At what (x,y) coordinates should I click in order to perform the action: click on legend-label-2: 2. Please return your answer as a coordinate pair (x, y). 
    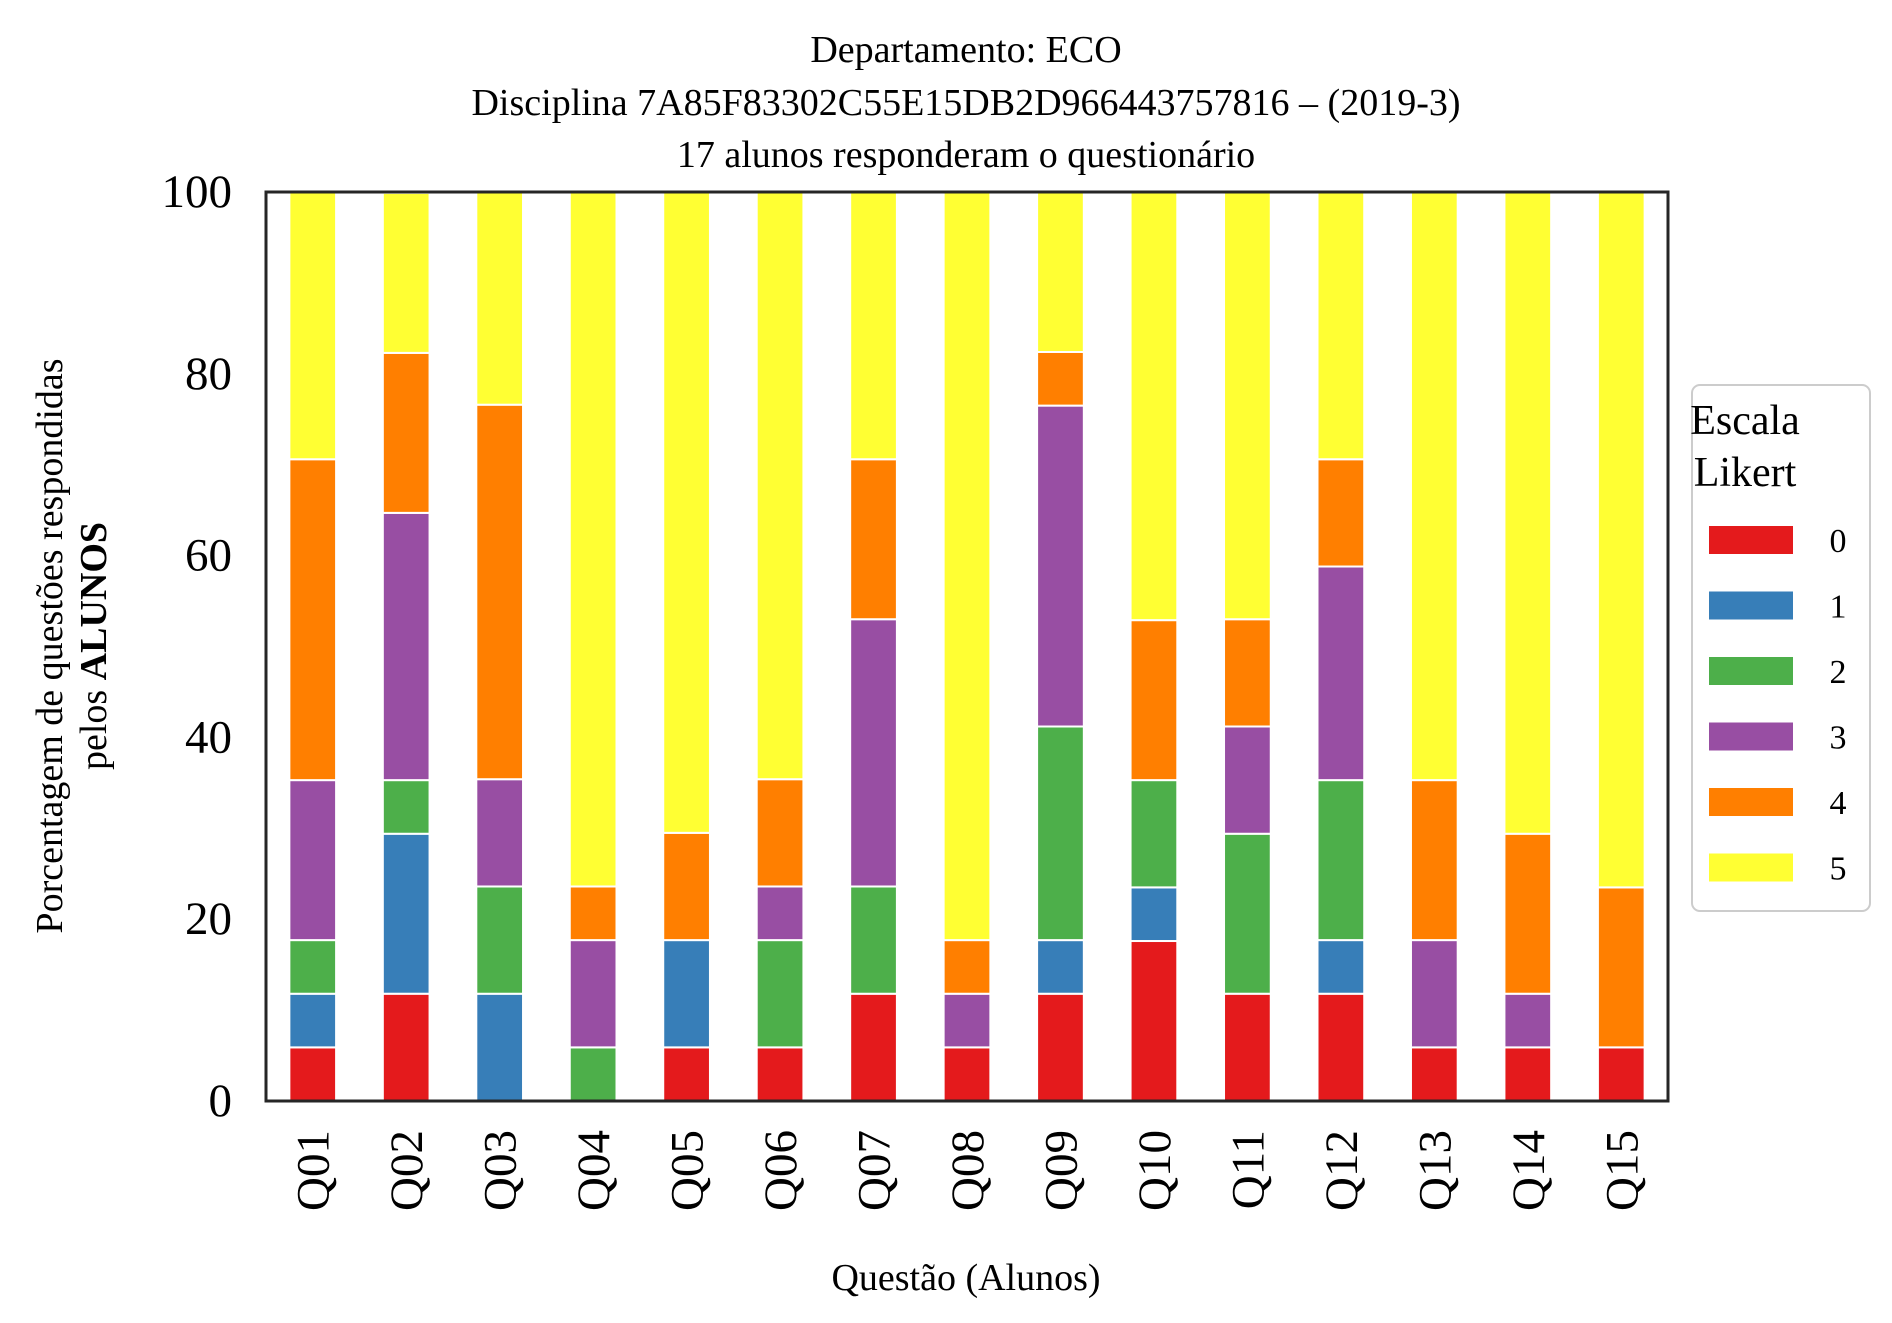
    Looking at the image, I should click on (1838, 672).